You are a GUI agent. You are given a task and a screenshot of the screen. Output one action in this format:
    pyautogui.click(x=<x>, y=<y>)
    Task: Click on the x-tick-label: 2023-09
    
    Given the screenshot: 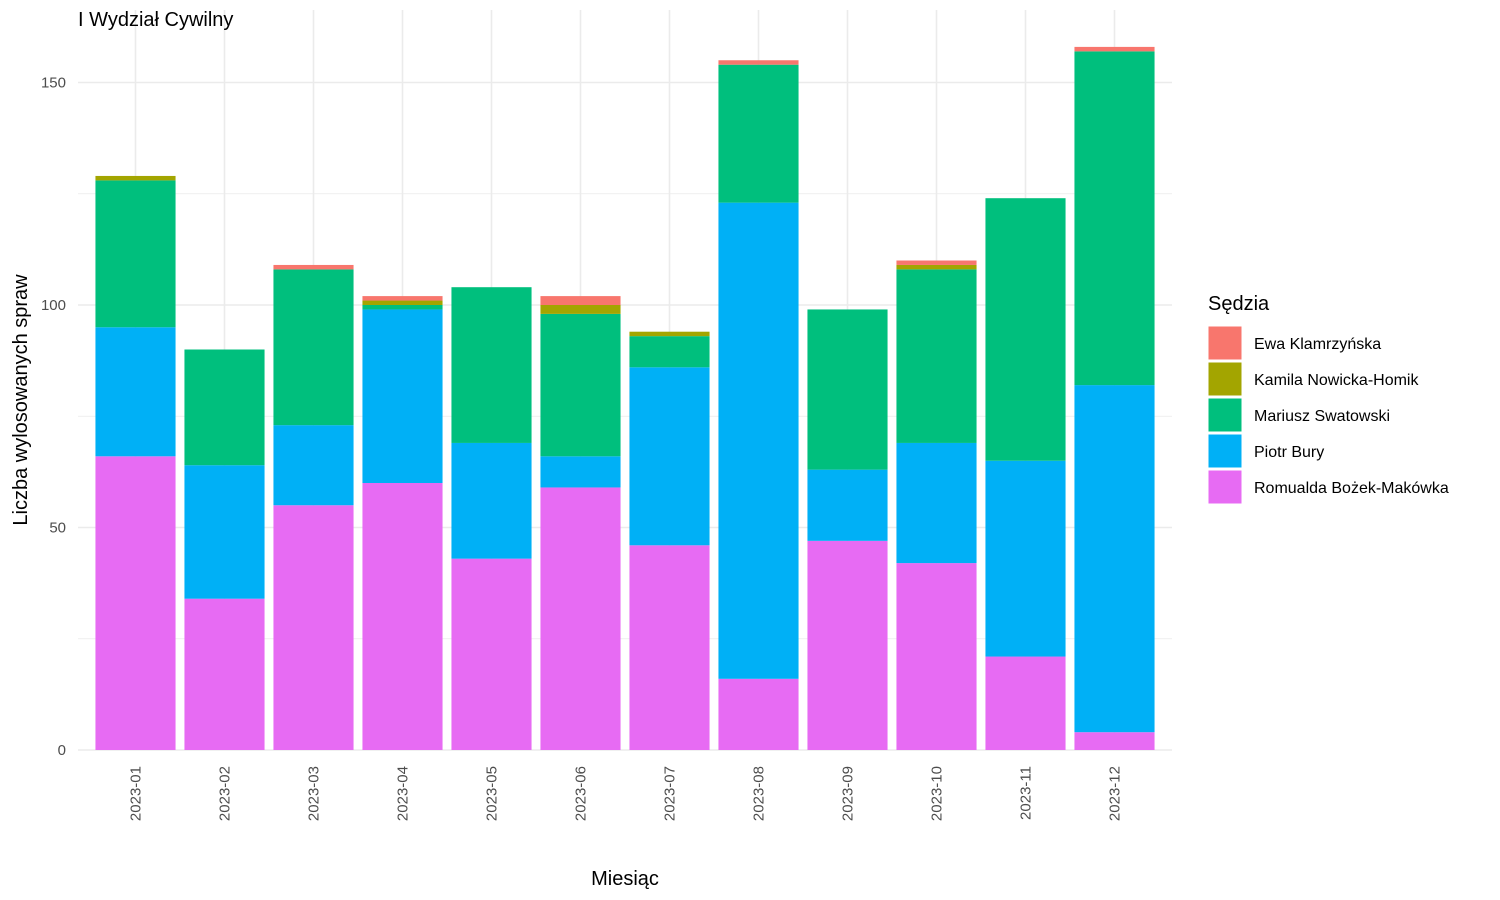 What is the action you would take?
    pyautogui.click(x=848, y=793)
    